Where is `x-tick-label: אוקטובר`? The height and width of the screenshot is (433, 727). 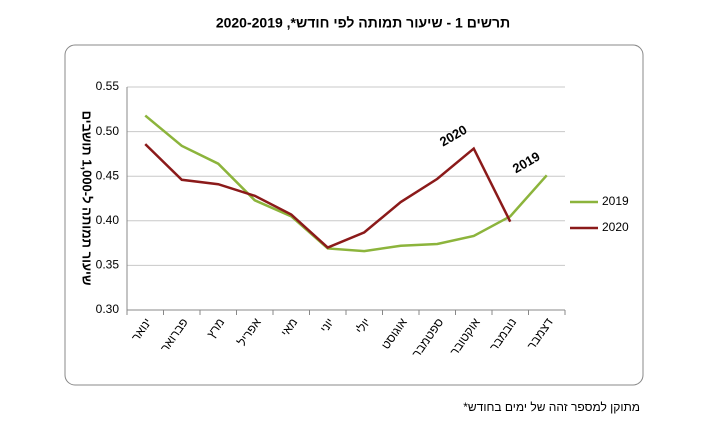 x-tick-label: אוקטובר is located at coordinates (465, 336).